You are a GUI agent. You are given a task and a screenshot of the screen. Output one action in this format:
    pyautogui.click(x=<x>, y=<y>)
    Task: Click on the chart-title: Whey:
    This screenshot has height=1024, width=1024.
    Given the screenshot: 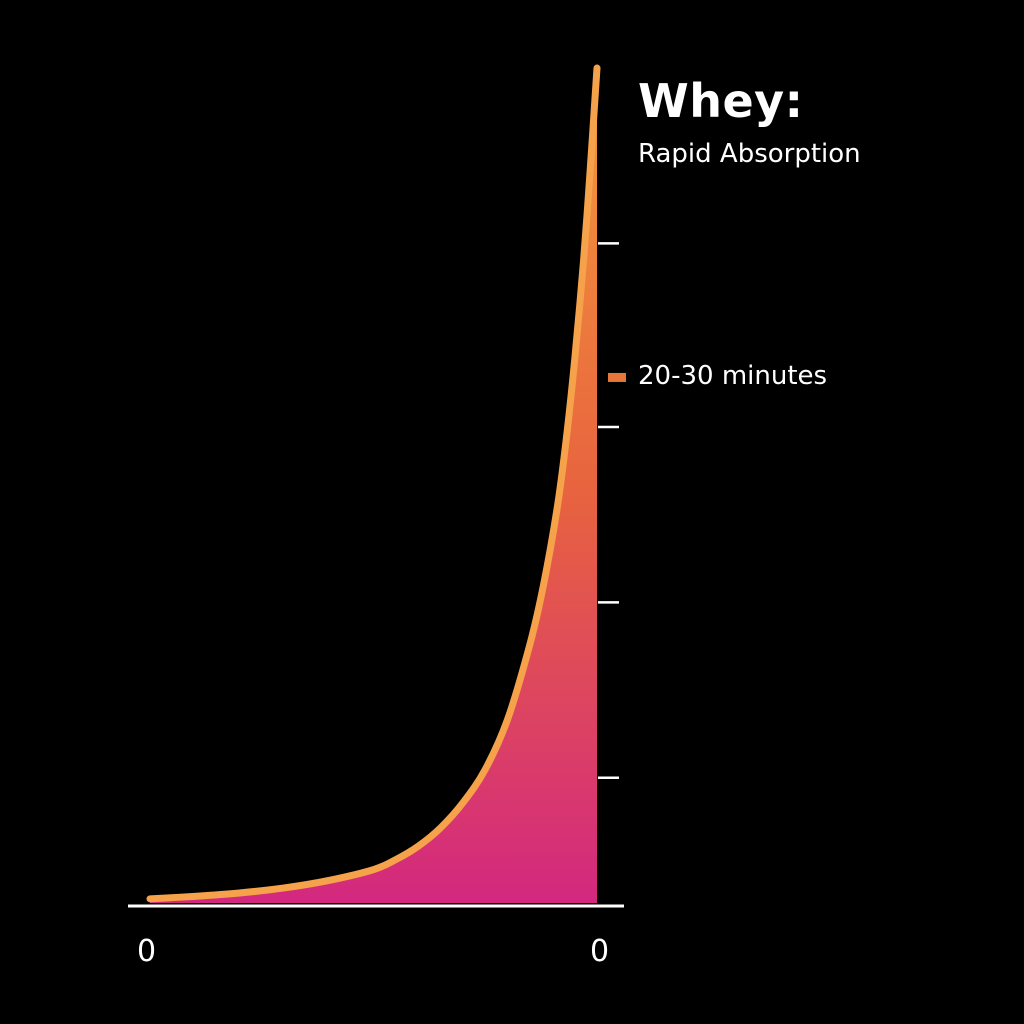 What is the action you would take?
    pyautogui.click(x=721, y=101)
    